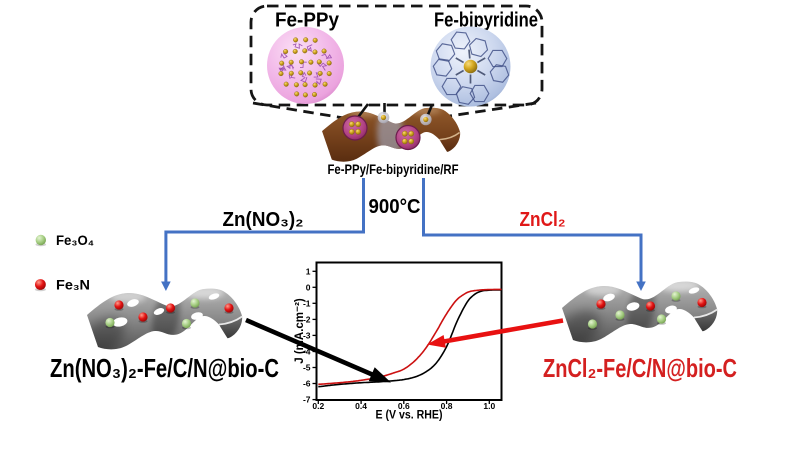  Describe the element at coordinates (640, 368) in the screenshot. I see `svg-text: ZnCl₂-Fe/C/N@bio-C` at that location.